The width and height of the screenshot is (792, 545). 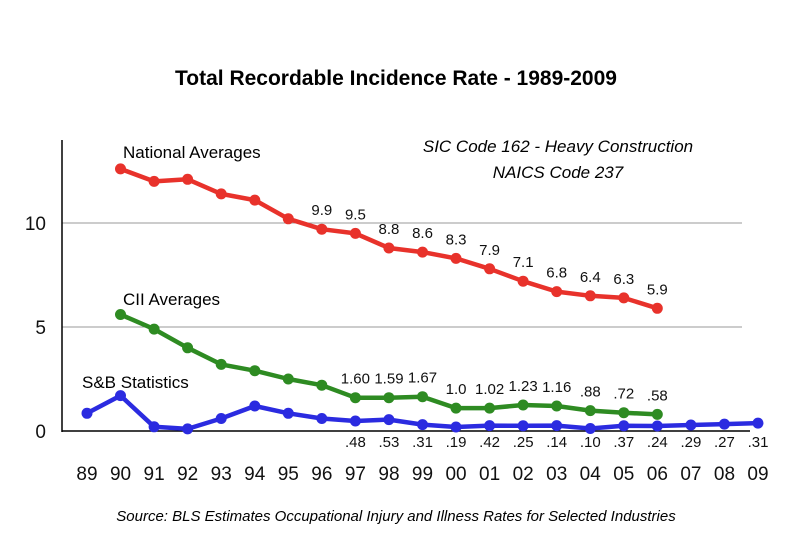 I want to click on label-s-b-statistics-07: .29, so click(x=690, y=442).